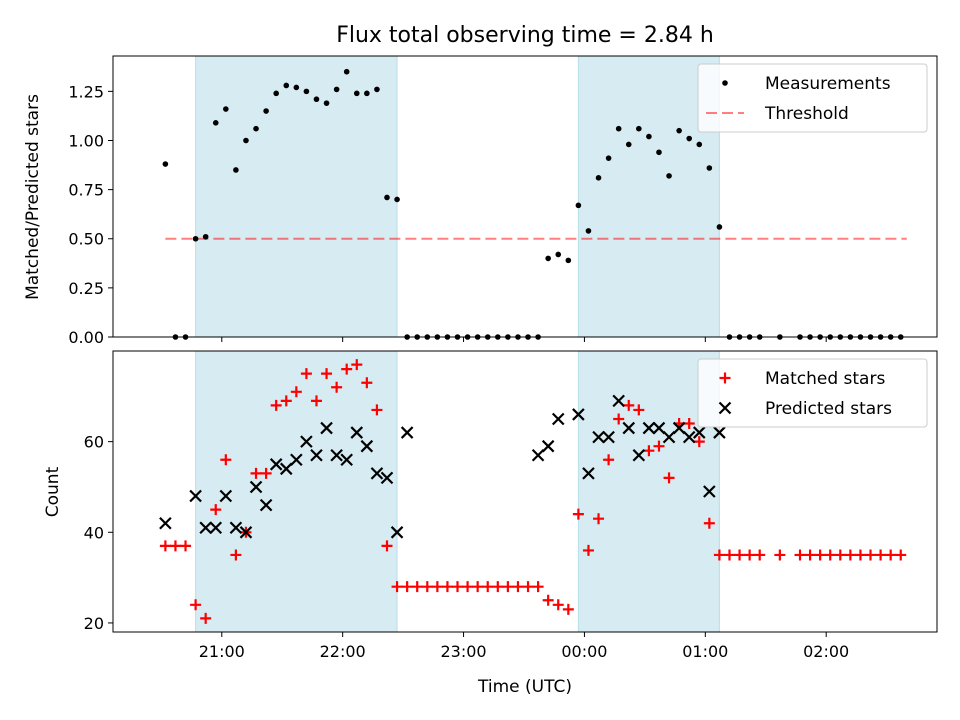 The image size is (960, 720). What do you see at coordinates (86, 140) in the screenshot?
I see `y-tick-label-top: 1.00` at bounding box center [86, 140].